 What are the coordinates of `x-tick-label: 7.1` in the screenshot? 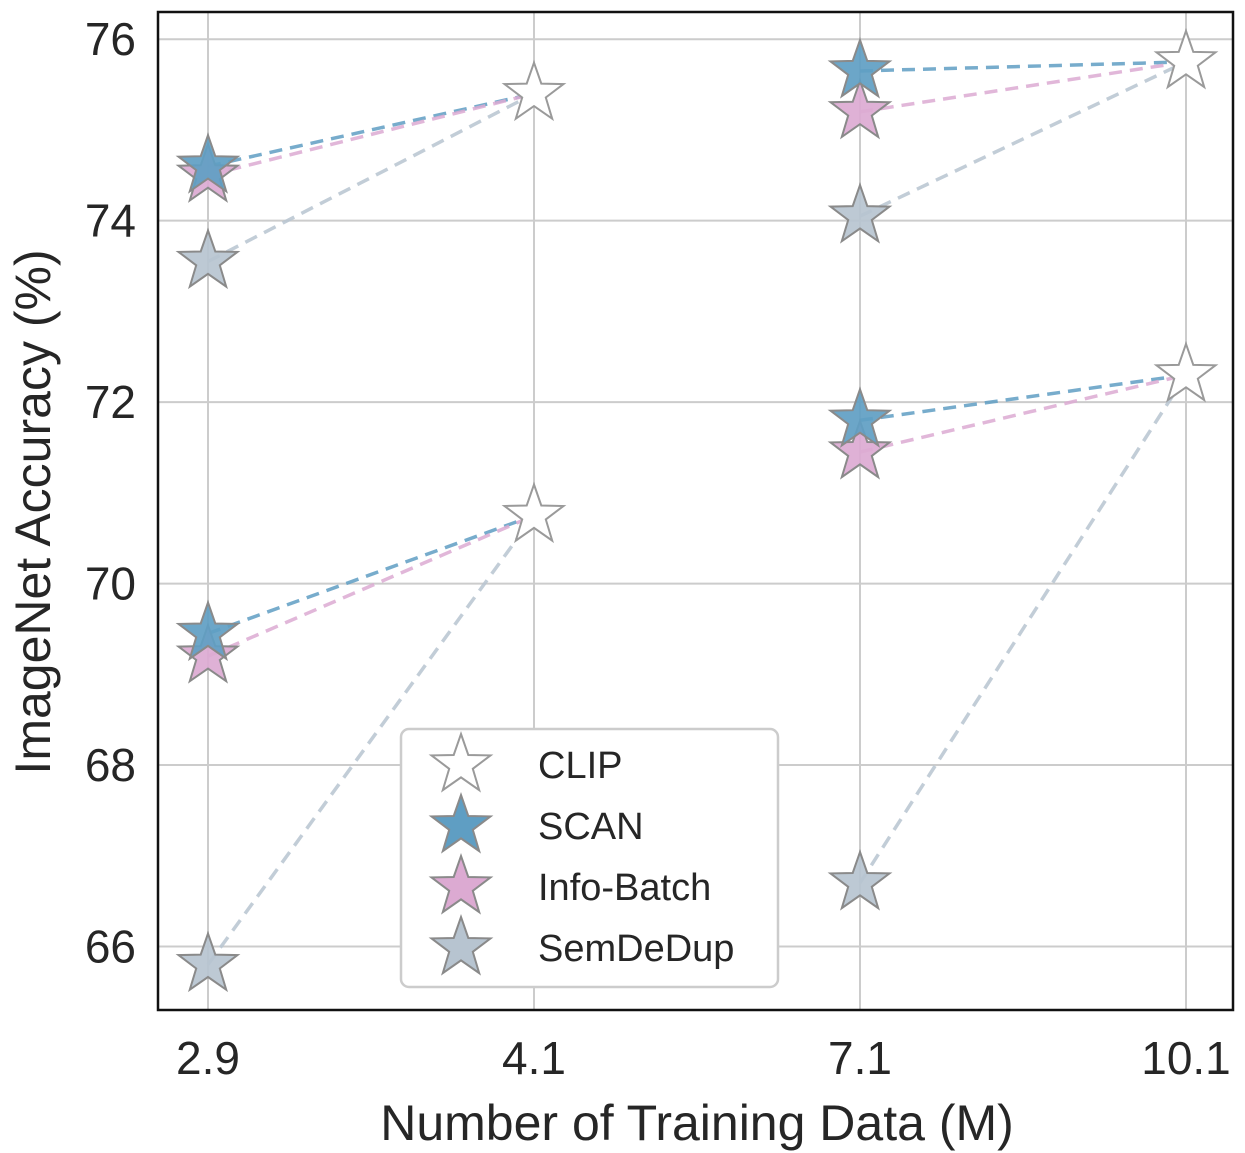 It's located at (860, 1058).